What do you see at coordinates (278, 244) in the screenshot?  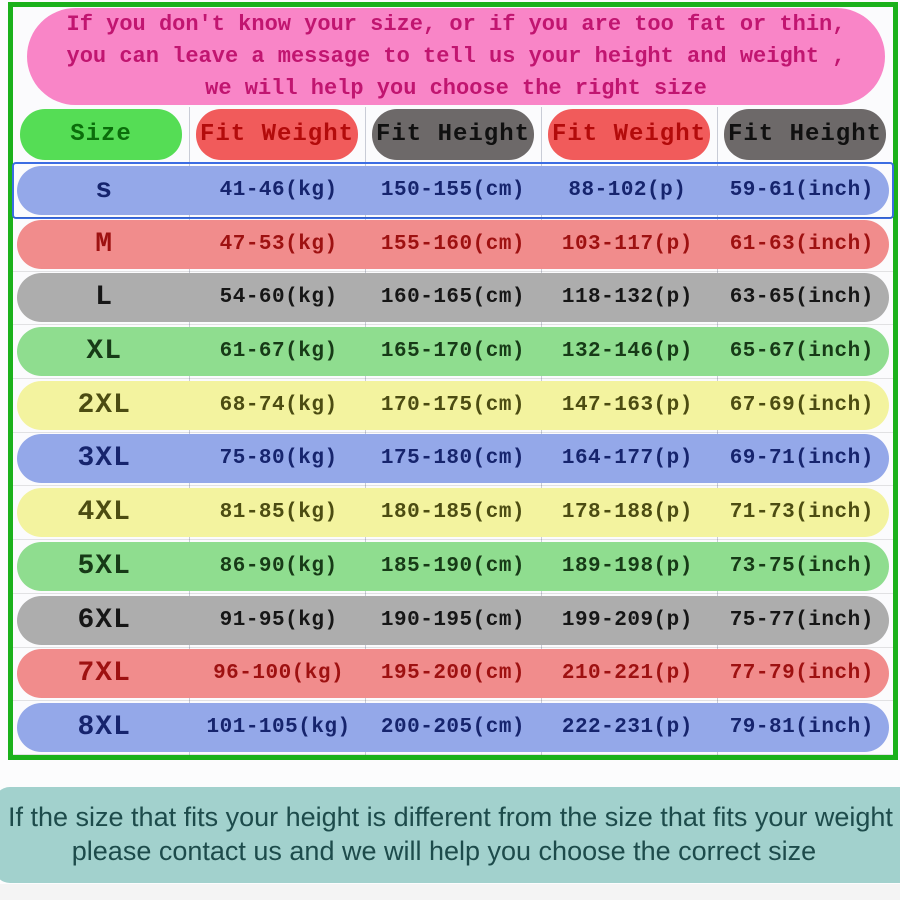 I see `fit-weight-kg-cell: 47-53(kg)` at bounding box center [278, 244].